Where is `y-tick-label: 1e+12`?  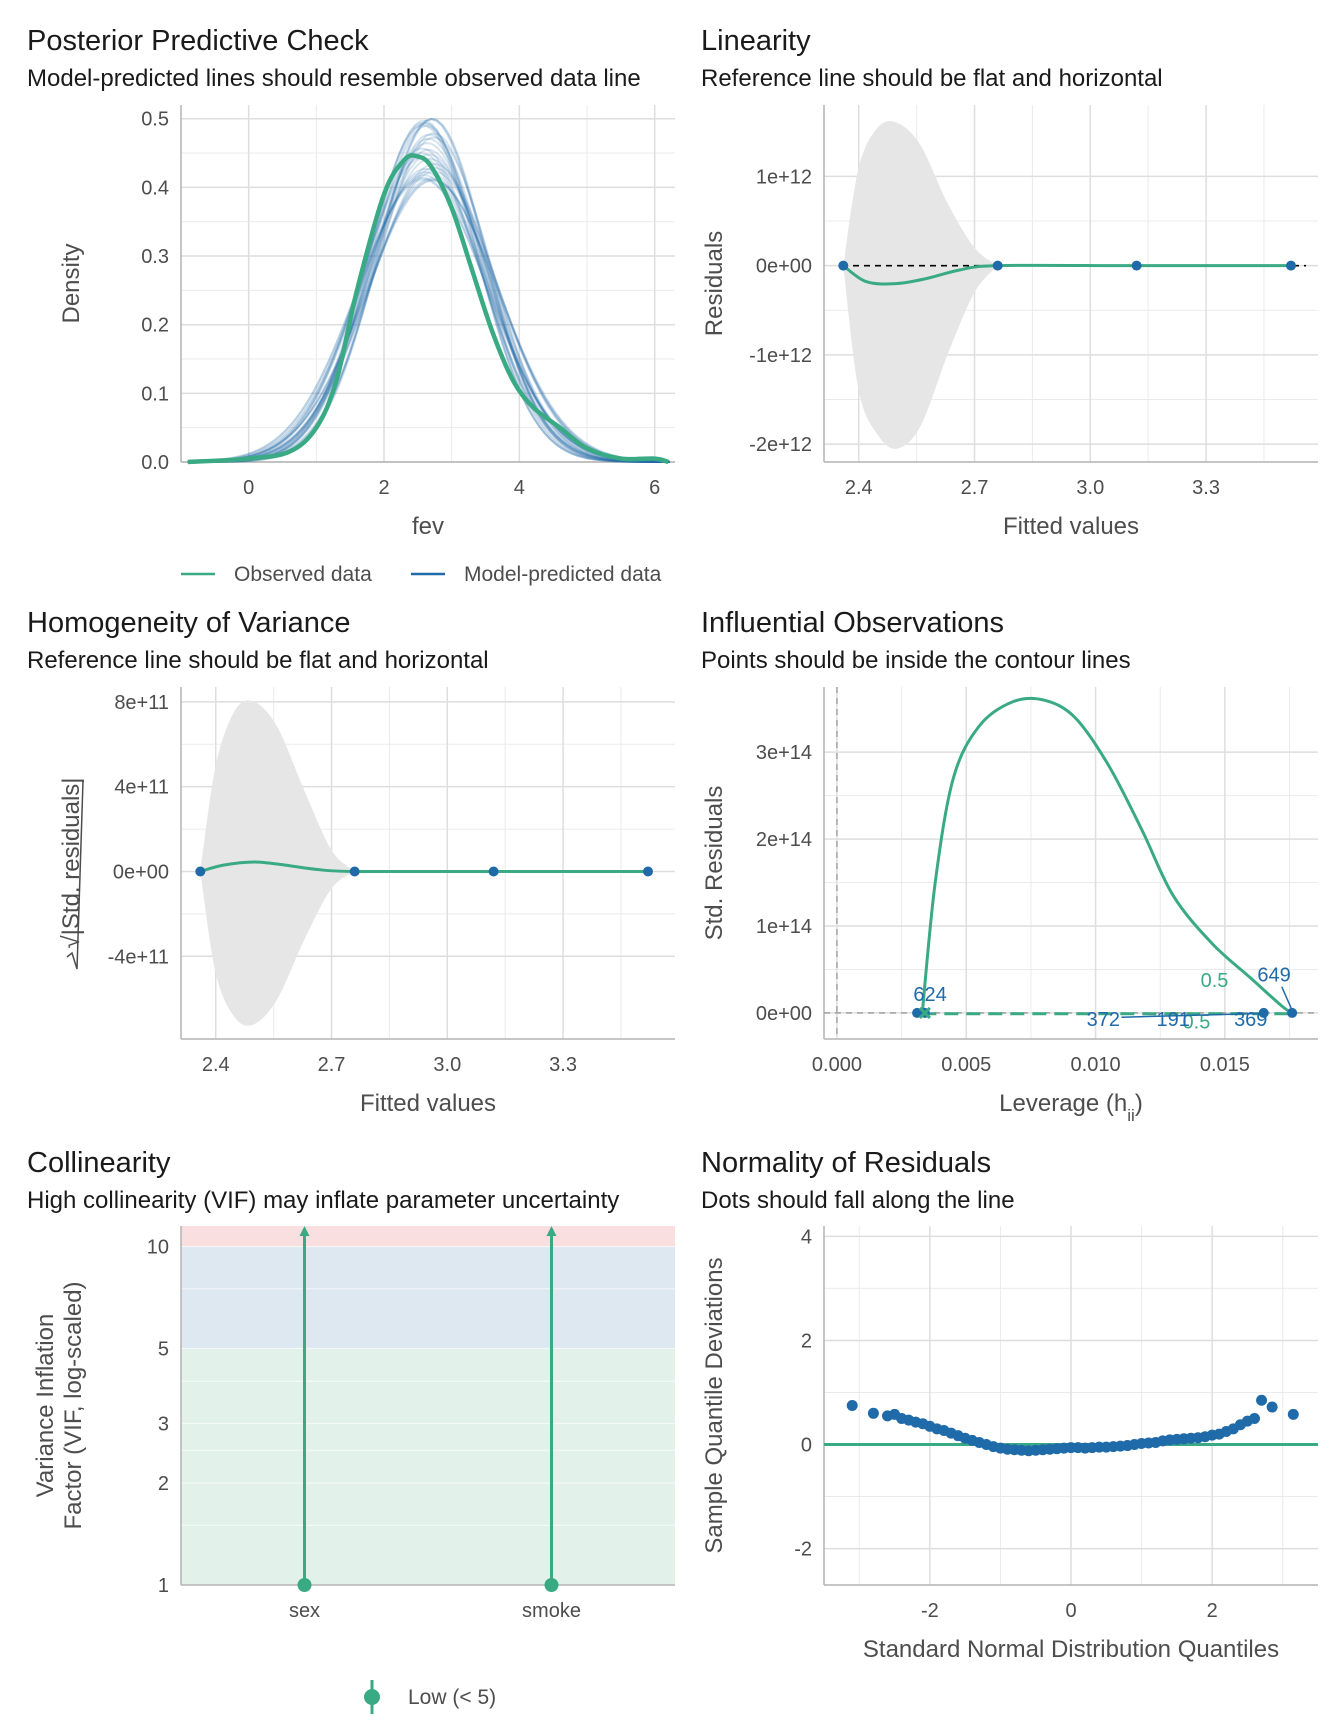
y-tick-label: 1e+12 is located at coordinates (784, 177).